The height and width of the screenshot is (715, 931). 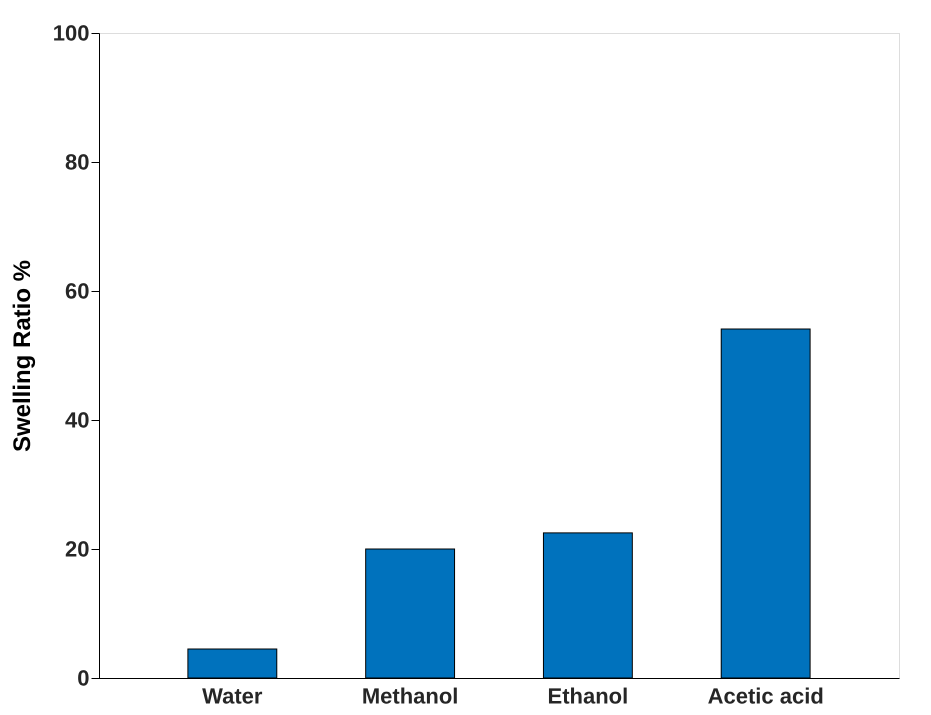 What do you see at coordinates (71, 33) in the screenshot?
I see `y-tick-label: 100` at bounding box center [71, 33].